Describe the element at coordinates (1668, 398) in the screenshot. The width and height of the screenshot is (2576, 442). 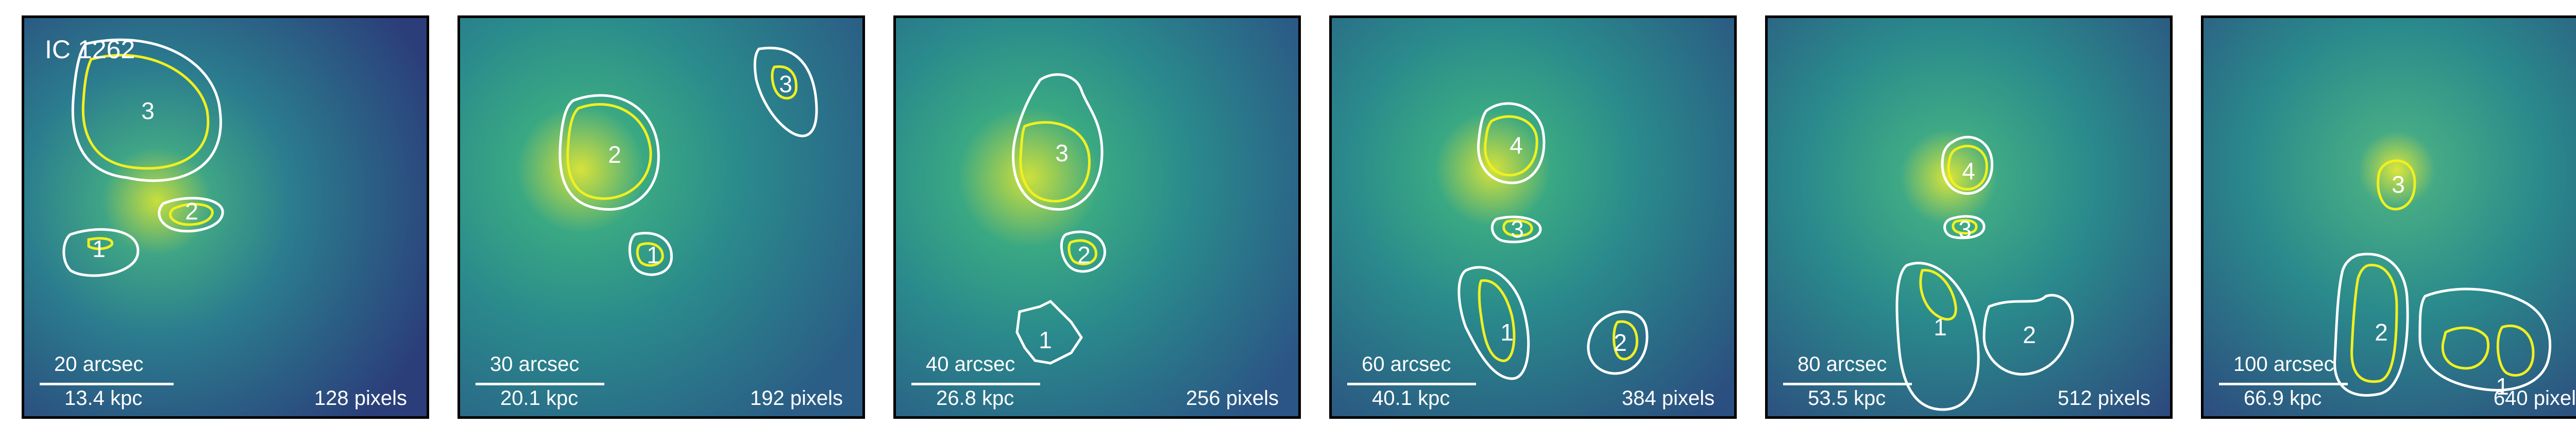
I see `pixel-size: 384 pixels` at that location.